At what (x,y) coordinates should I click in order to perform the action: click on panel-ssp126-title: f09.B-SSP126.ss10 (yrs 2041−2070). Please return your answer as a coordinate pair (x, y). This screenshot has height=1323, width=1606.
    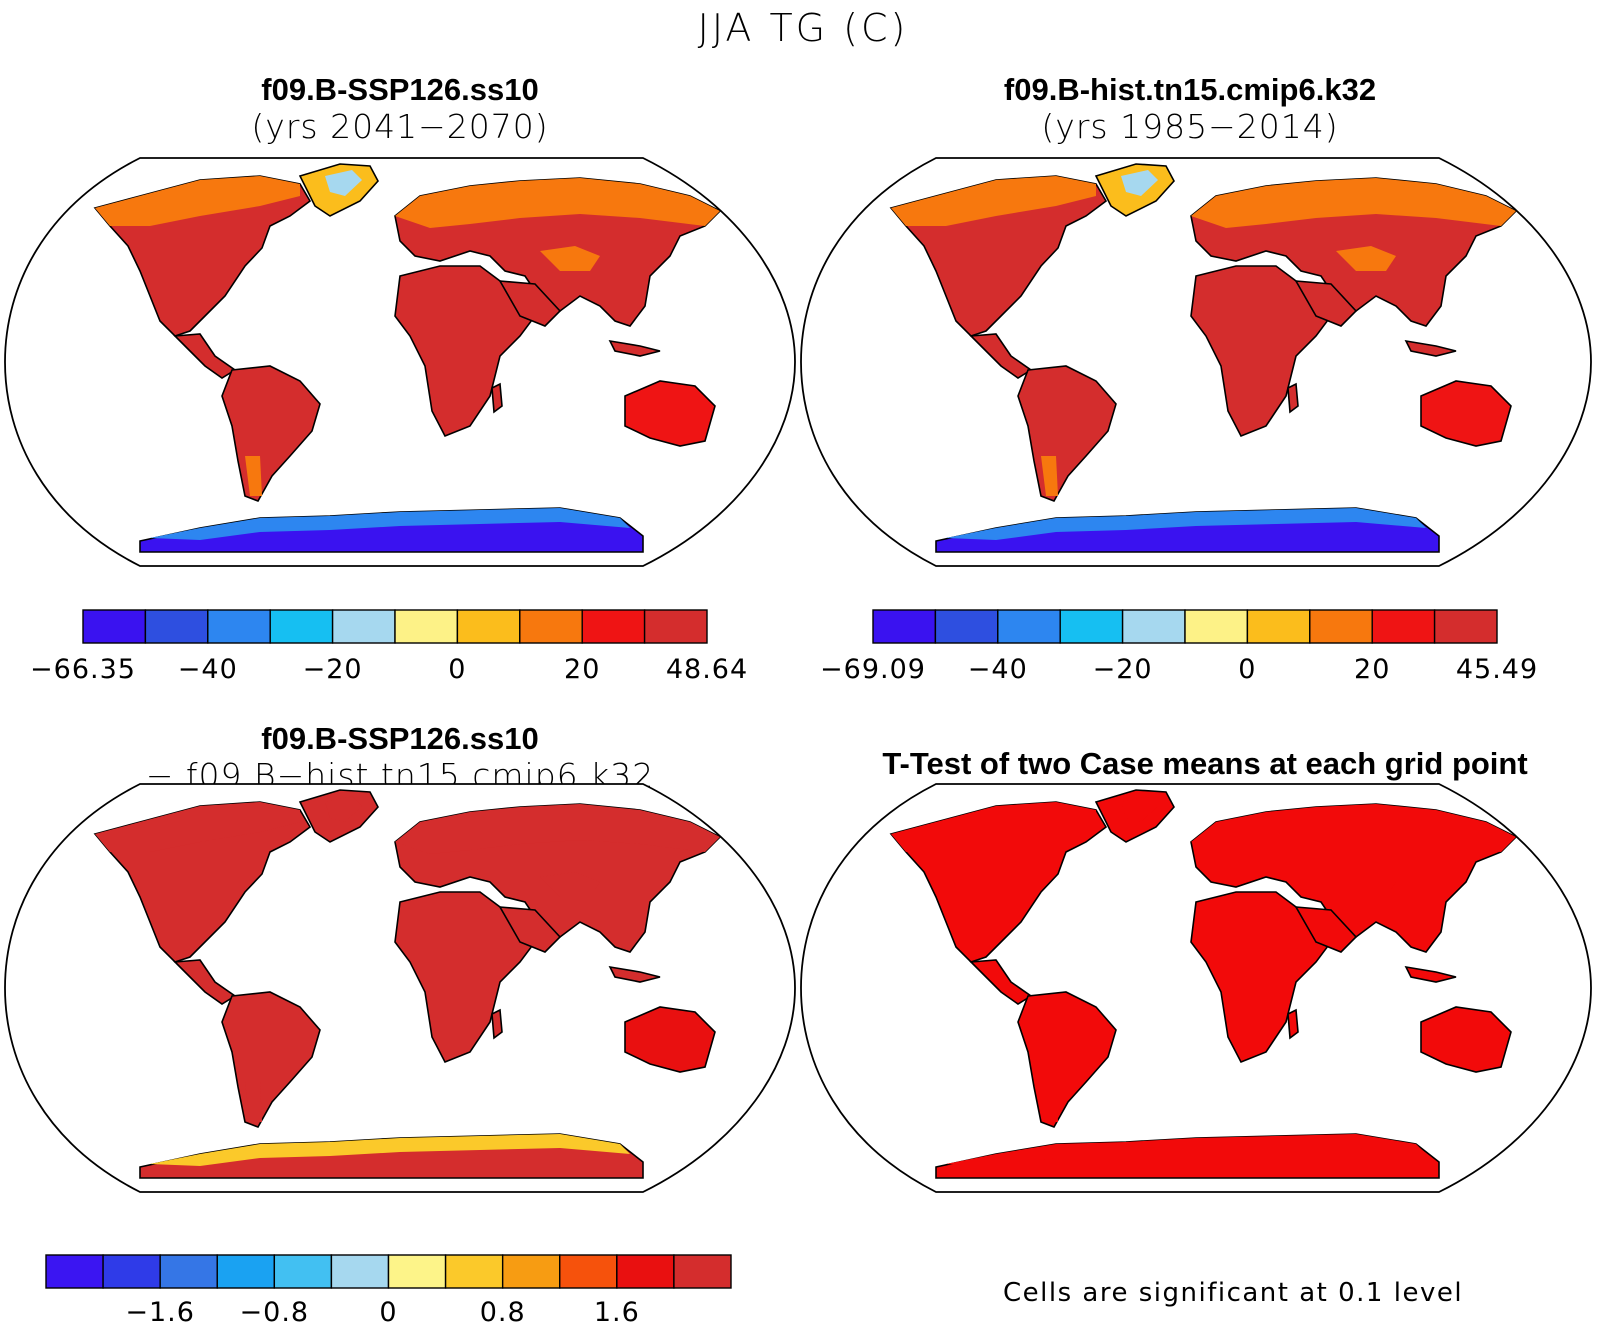
    Looking at the image, I should click on (400, 109).